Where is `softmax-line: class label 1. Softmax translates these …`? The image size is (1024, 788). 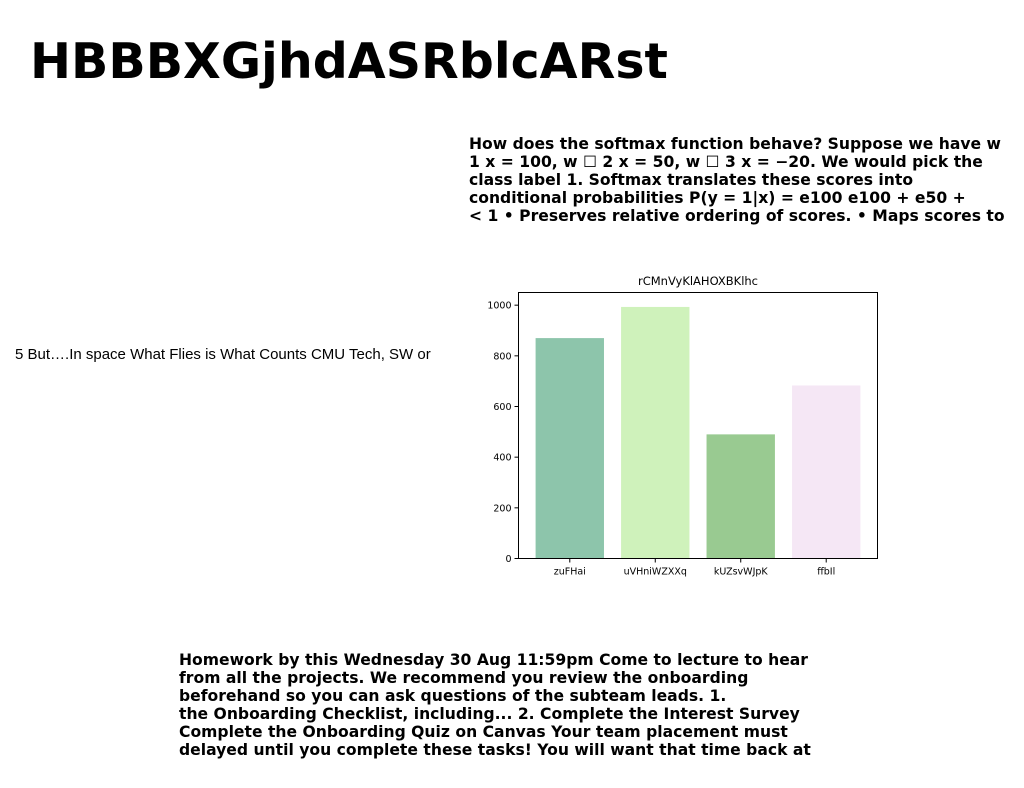
softmax-line: class label 1. Softmax translates these … is located at coordinates (691, 180).